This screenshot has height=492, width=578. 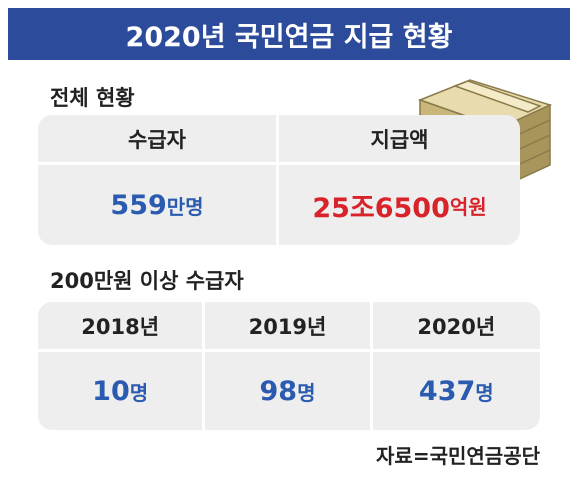 I want to click on value-number: 437, so click(x=447, y=391).